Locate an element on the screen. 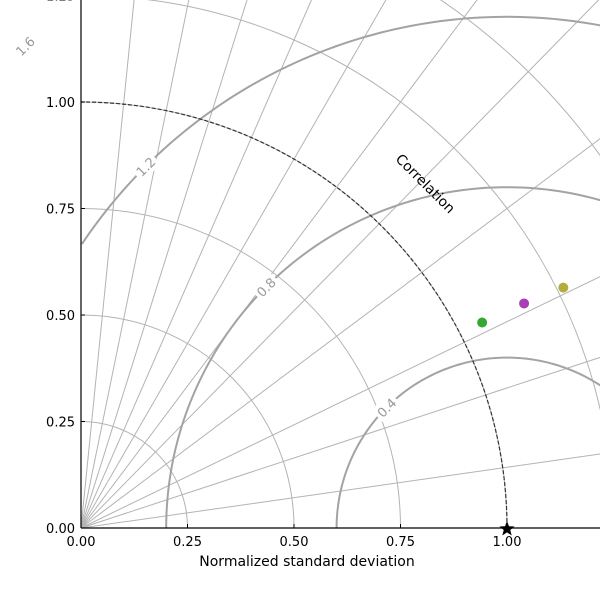 This screenshot has height=600, width=600. x-tick-label: 0.50 is located at coordinates (294, 542).